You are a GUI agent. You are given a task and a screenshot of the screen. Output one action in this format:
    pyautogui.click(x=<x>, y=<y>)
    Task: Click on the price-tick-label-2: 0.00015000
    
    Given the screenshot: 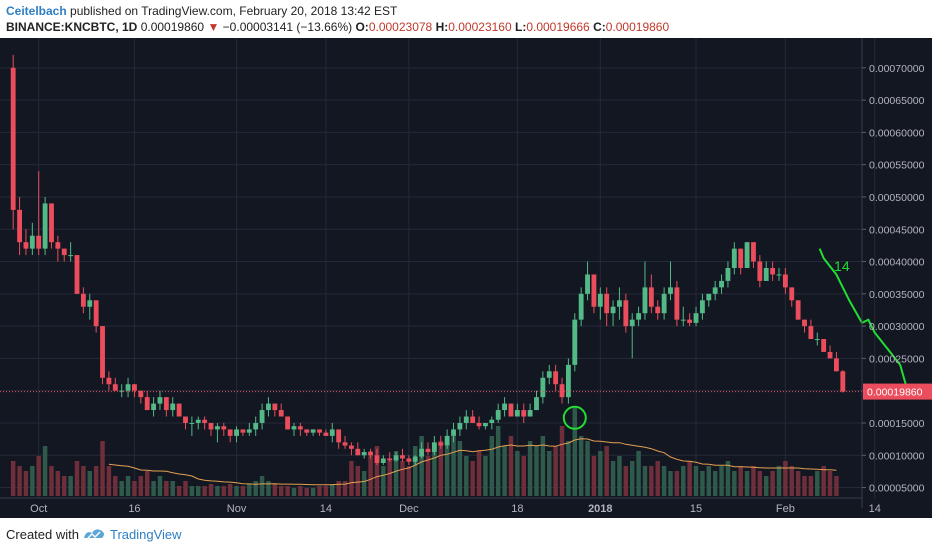 What is the action you would take?
    pyautogui.click(x=897, y=424)
    